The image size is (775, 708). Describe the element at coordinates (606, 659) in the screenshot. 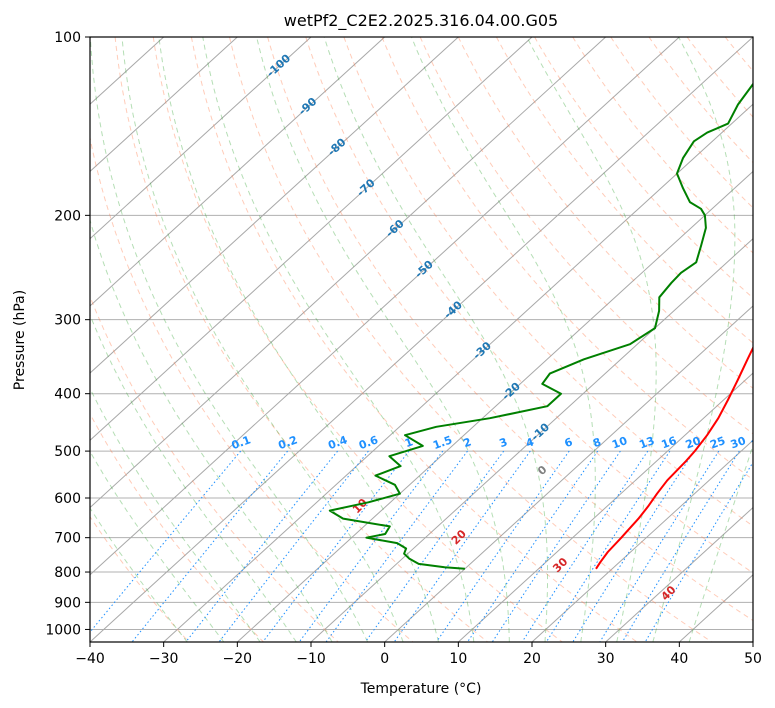

I see `x-tick-label: 30` at that location.